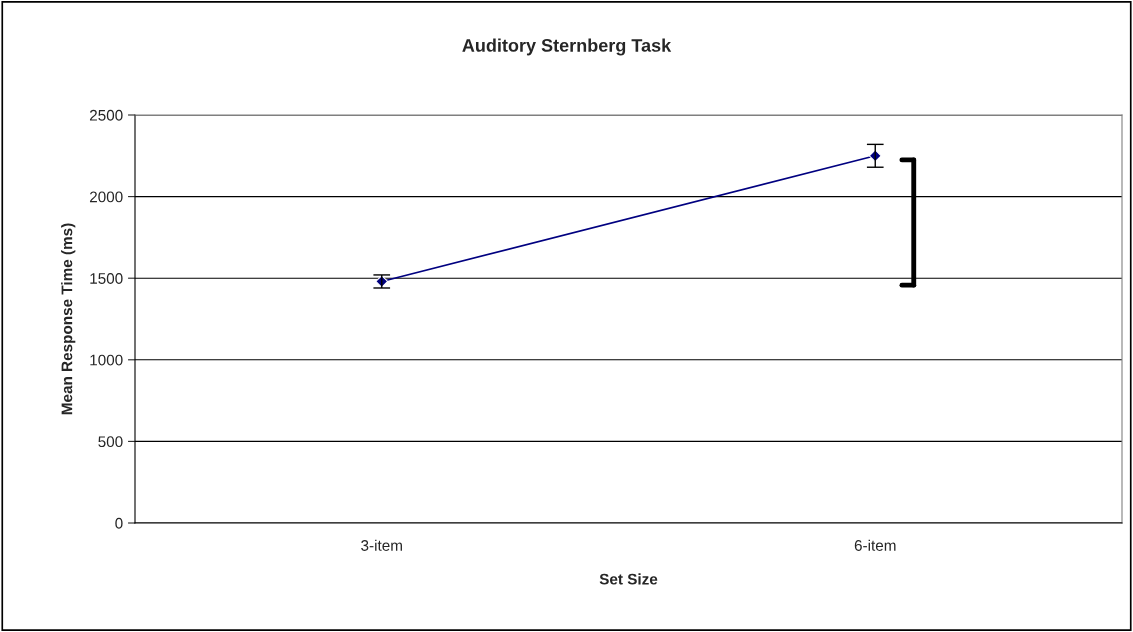 Image resolution: width=1133 pixels, height=632 pixels. Describe the element at coordinates (875, 545) in the screenshot. I see `x-tick-label: 6-item` at that location.